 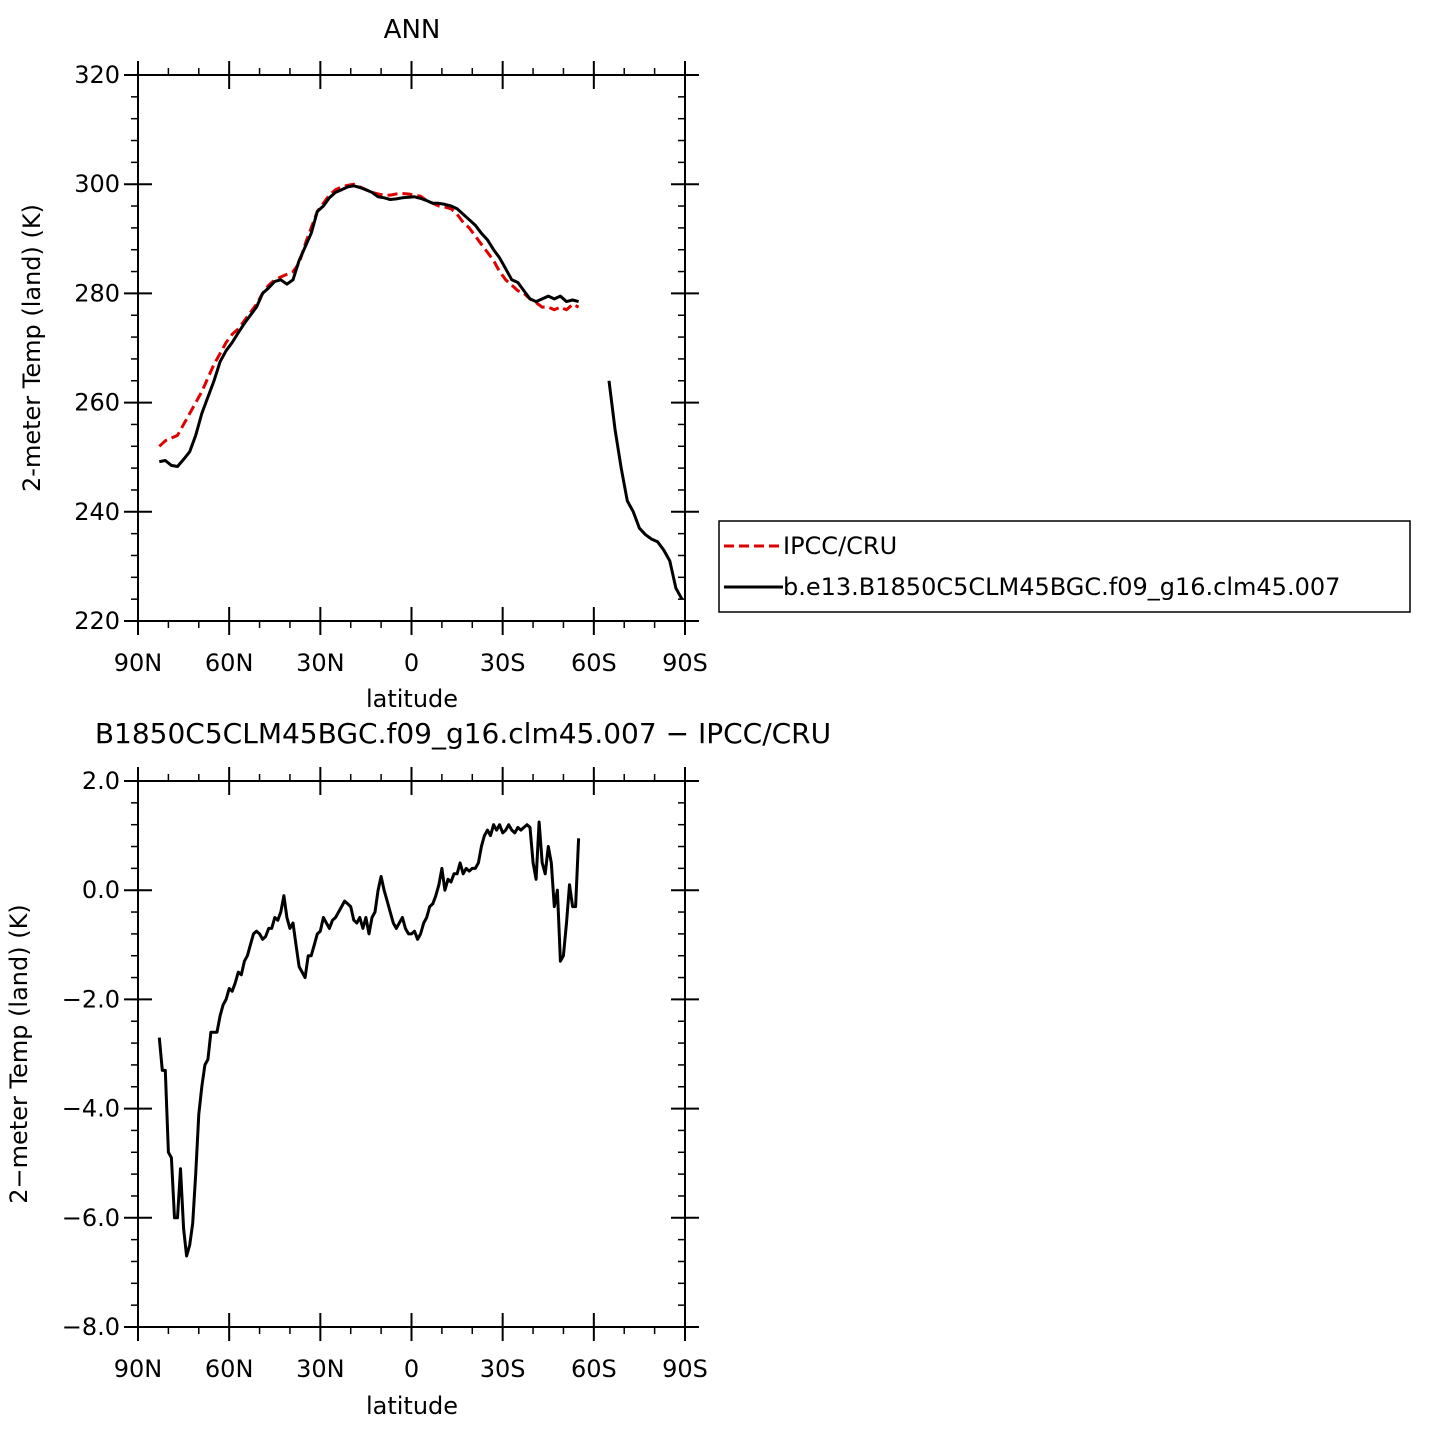 What do you see at coordinates (97, 75) in the screenshot?
I see `y-tick-label: 320` at bounding box center [97, 75].